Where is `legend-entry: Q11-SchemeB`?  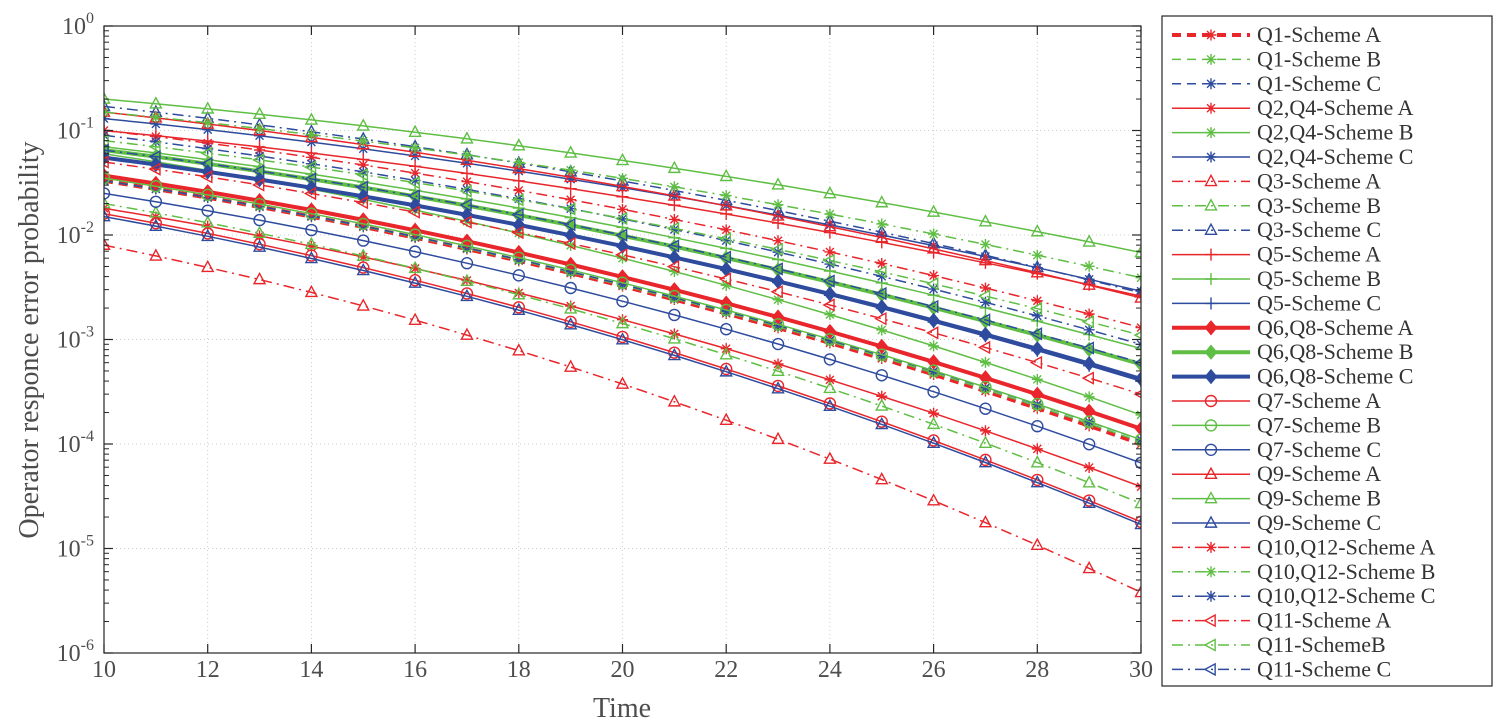 legend-entry: Q11-SchemeB is located at coordinates (1279, 644).